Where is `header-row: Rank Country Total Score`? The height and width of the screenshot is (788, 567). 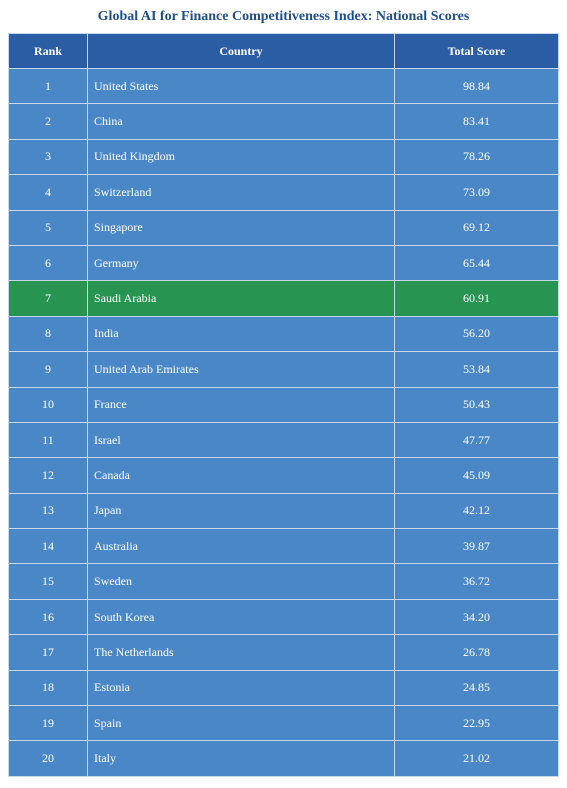 header-row: Rank Country Total Score is located at coordinates (283, 51).